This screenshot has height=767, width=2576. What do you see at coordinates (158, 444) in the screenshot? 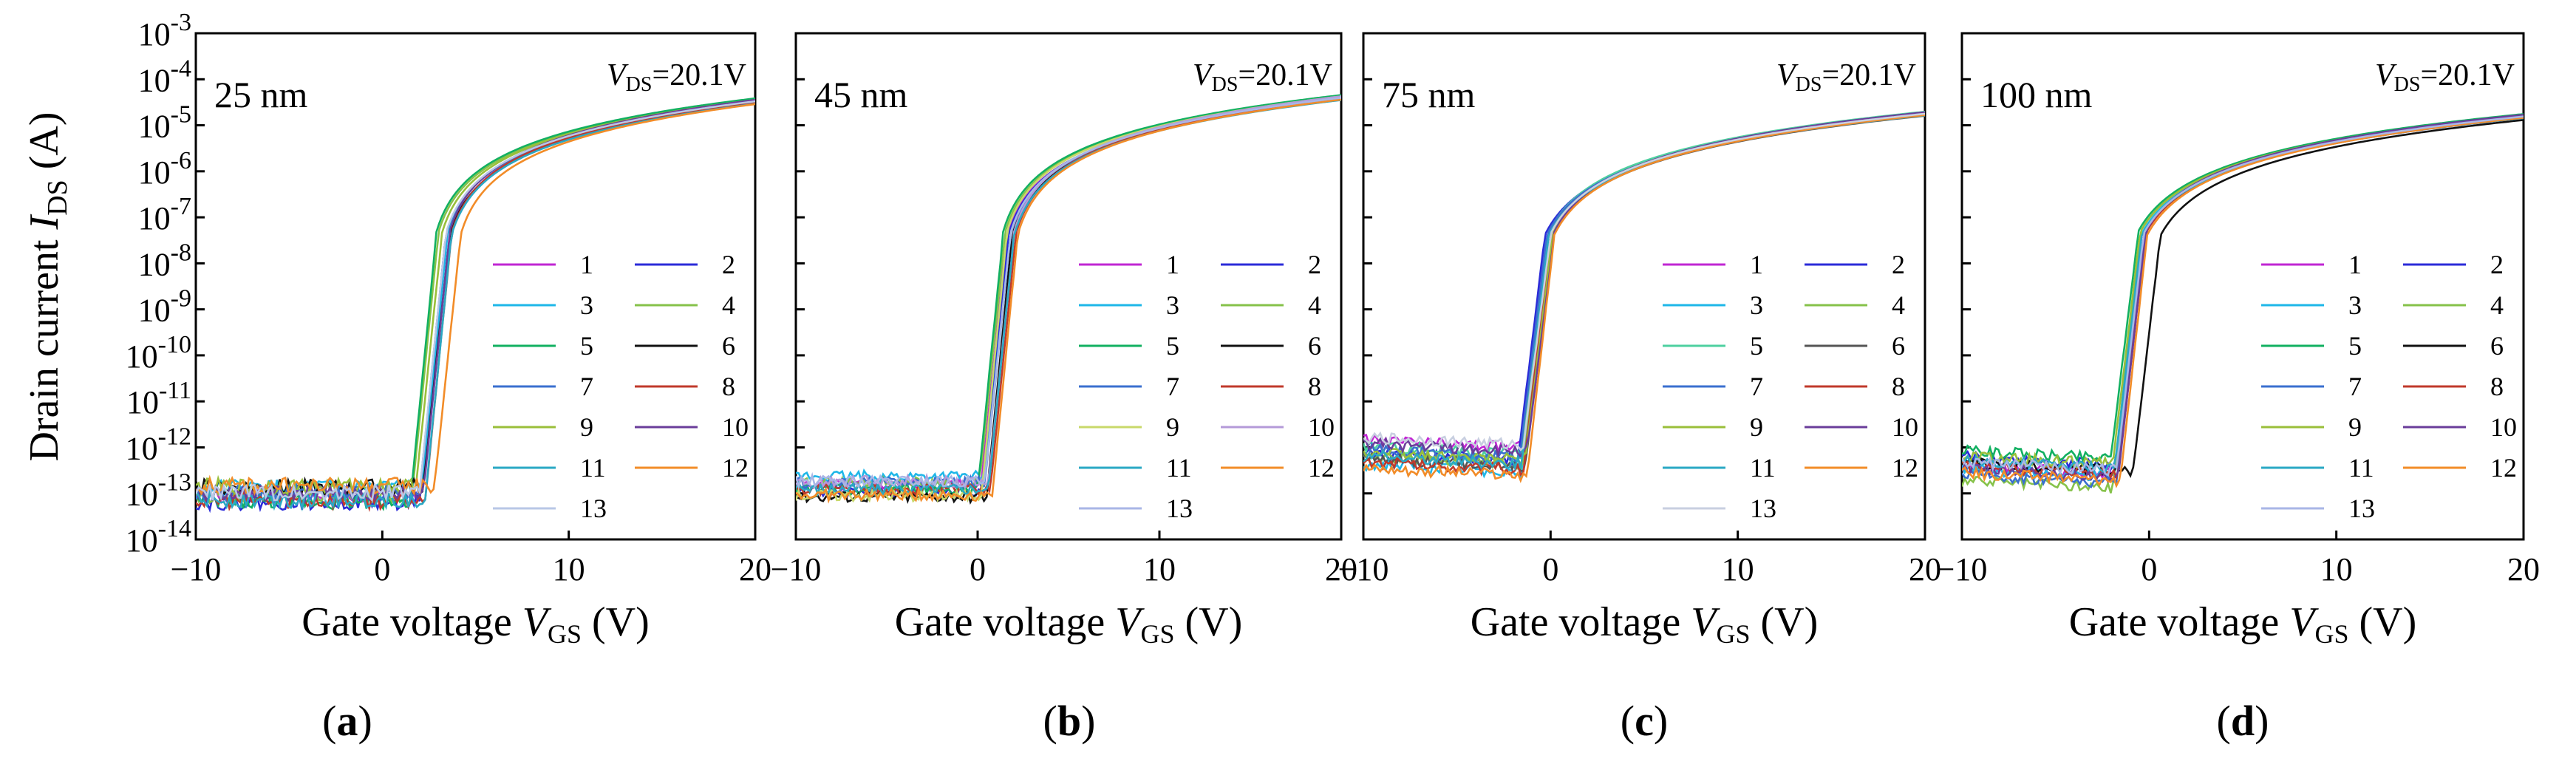
I see `y-tick-label: 10⁻¹²` at bounding box center [158, 444].